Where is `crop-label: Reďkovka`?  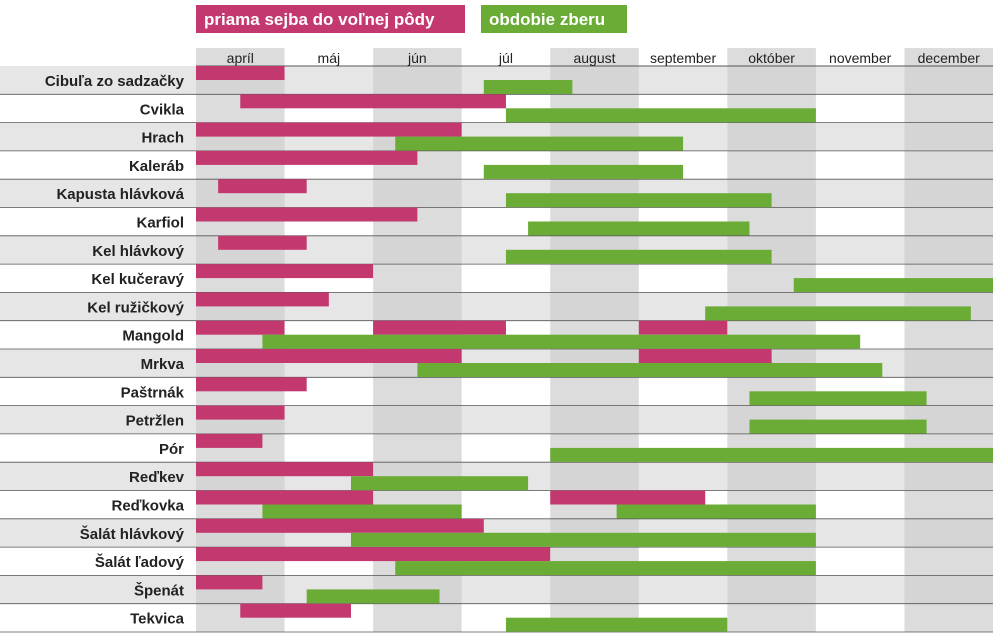
crop-label: Reďkovka is located at coordinates (148, 506).